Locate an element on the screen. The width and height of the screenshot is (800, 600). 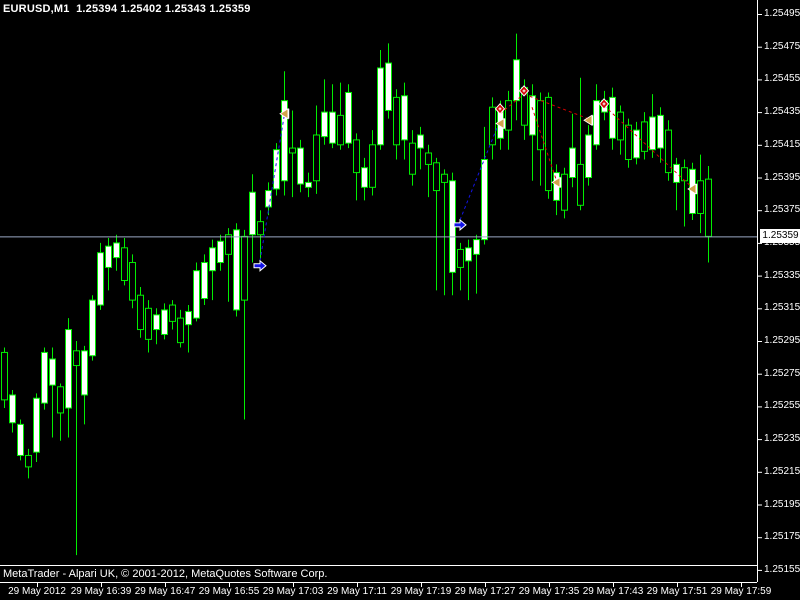
time-axis-label: 29 May 17:19 is located at coordinates (421, 591).